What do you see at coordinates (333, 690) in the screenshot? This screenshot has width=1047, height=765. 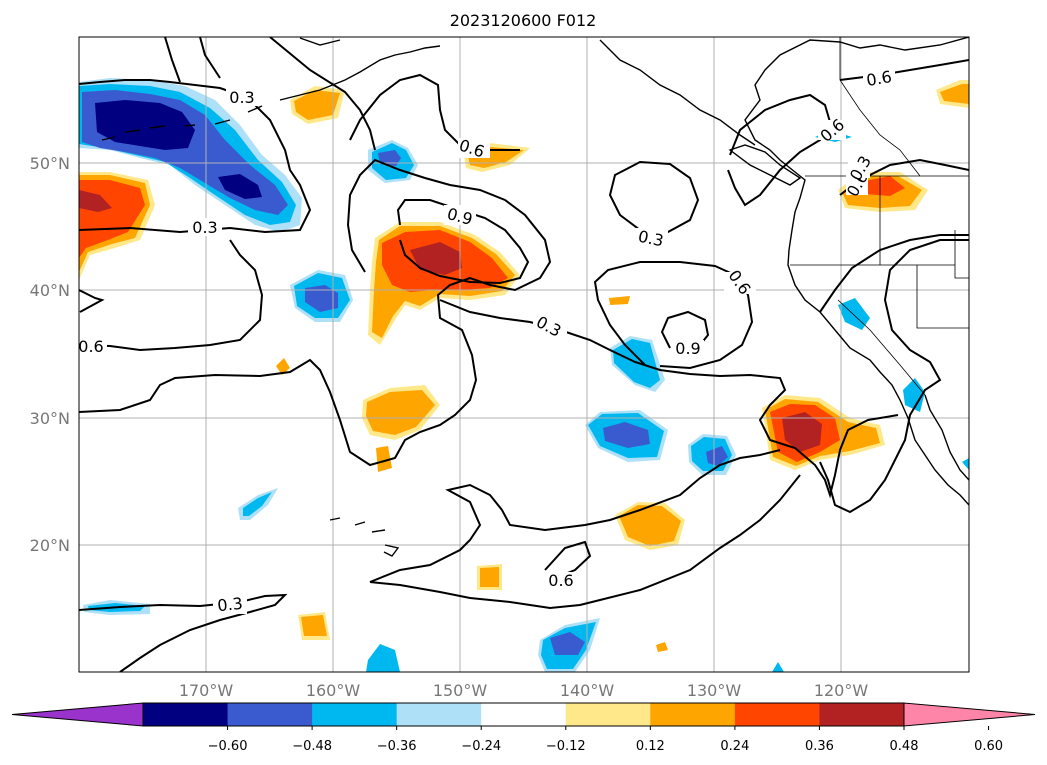 I see `lon-label: 160°W` at bounding box center [333, 690].